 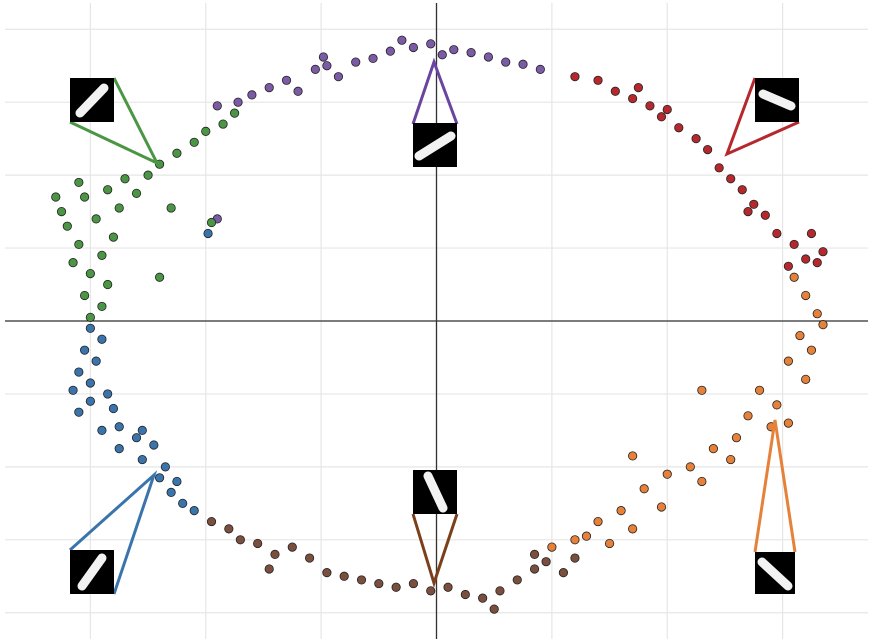 I want to click on thumbnail-red, so click(x=762, y=117).